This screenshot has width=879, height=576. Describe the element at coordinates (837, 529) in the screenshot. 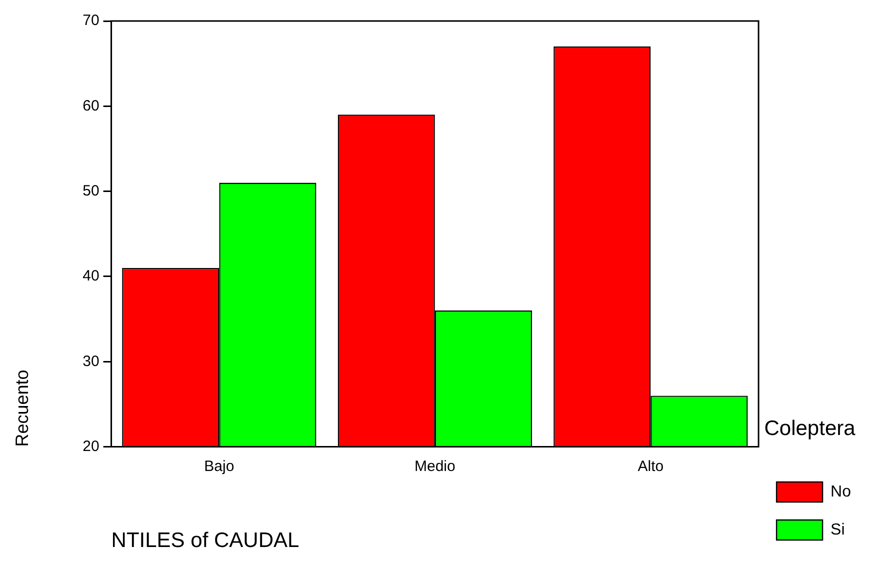

I see `legend-label: Si` at that location.